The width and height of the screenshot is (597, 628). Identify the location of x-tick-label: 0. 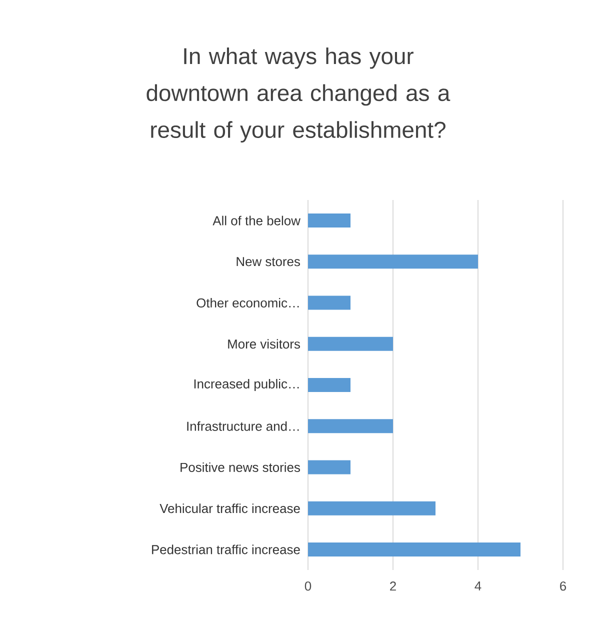
(308, 586).